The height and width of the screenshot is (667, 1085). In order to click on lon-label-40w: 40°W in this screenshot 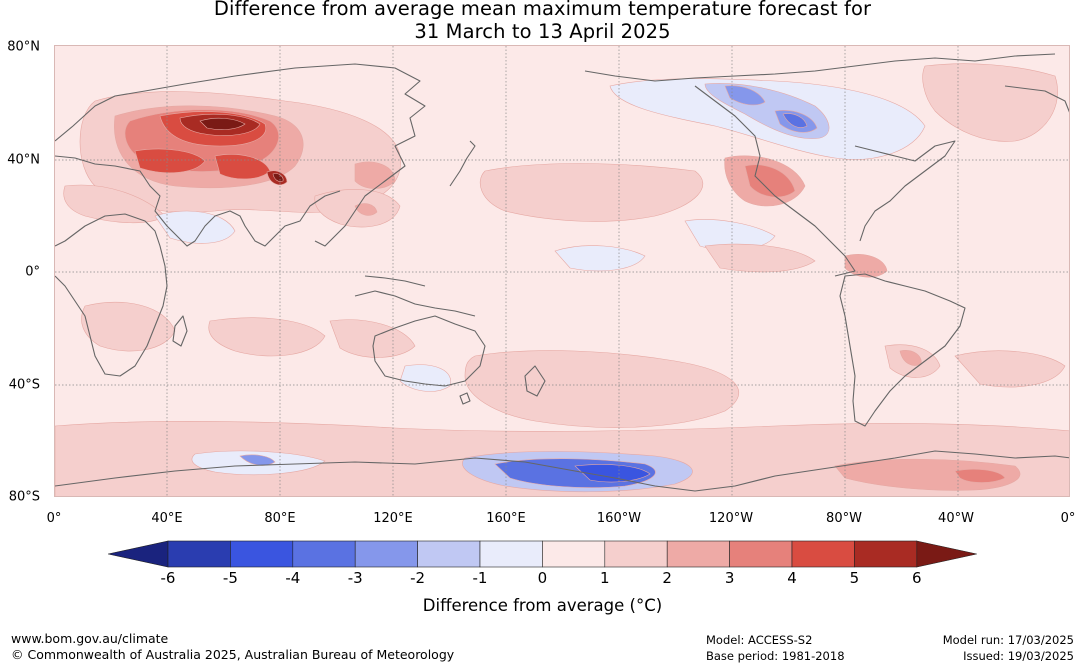, I will do `click(956, 518)`.